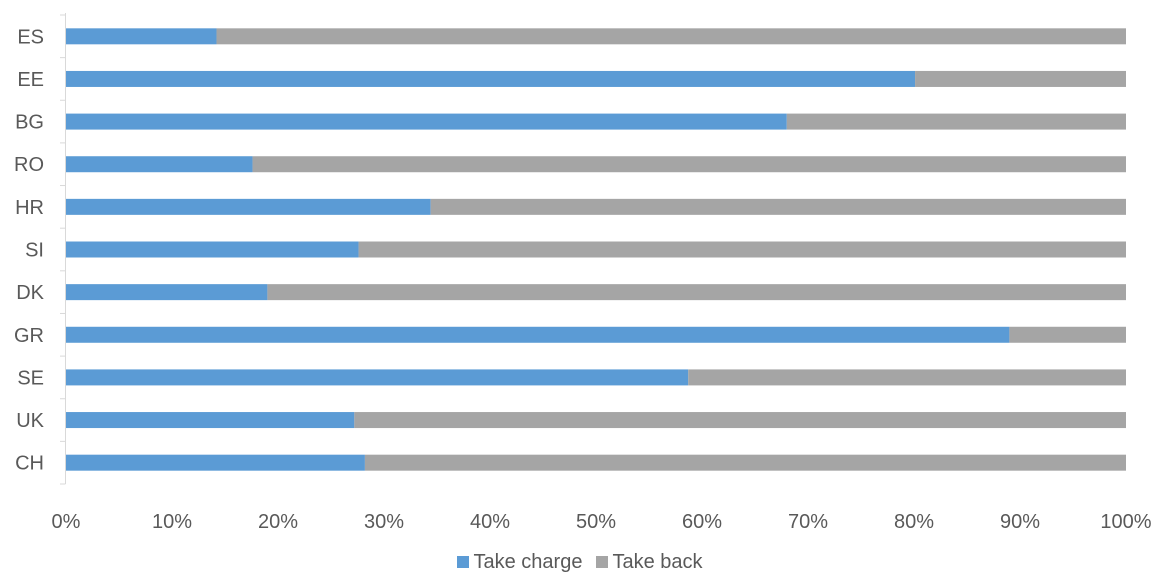 The height and width of the screenshot is (576, 1160). Describe the element at coordinates (29, 123) in the screenshot. I see `category-label-bg: BG` at that location.